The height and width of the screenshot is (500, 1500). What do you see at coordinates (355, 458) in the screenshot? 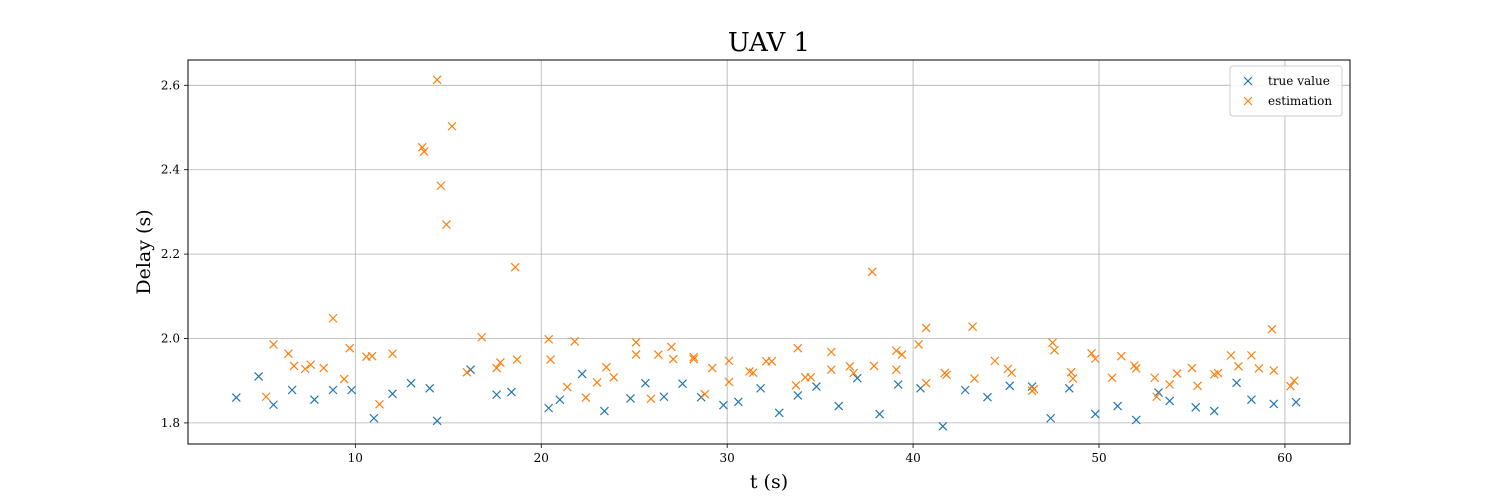
I see `x-tick-label: 10` at bounding box center [355, 458].